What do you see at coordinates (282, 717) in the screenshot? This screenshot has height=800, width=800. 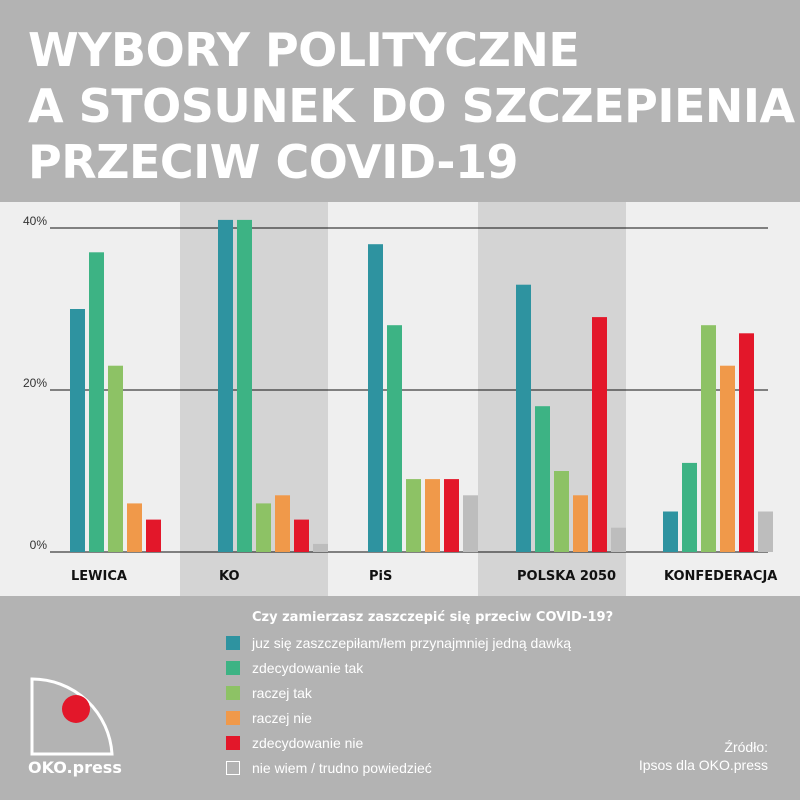 I see `legend-label: raczej nie` at bounding box center [282, 717].